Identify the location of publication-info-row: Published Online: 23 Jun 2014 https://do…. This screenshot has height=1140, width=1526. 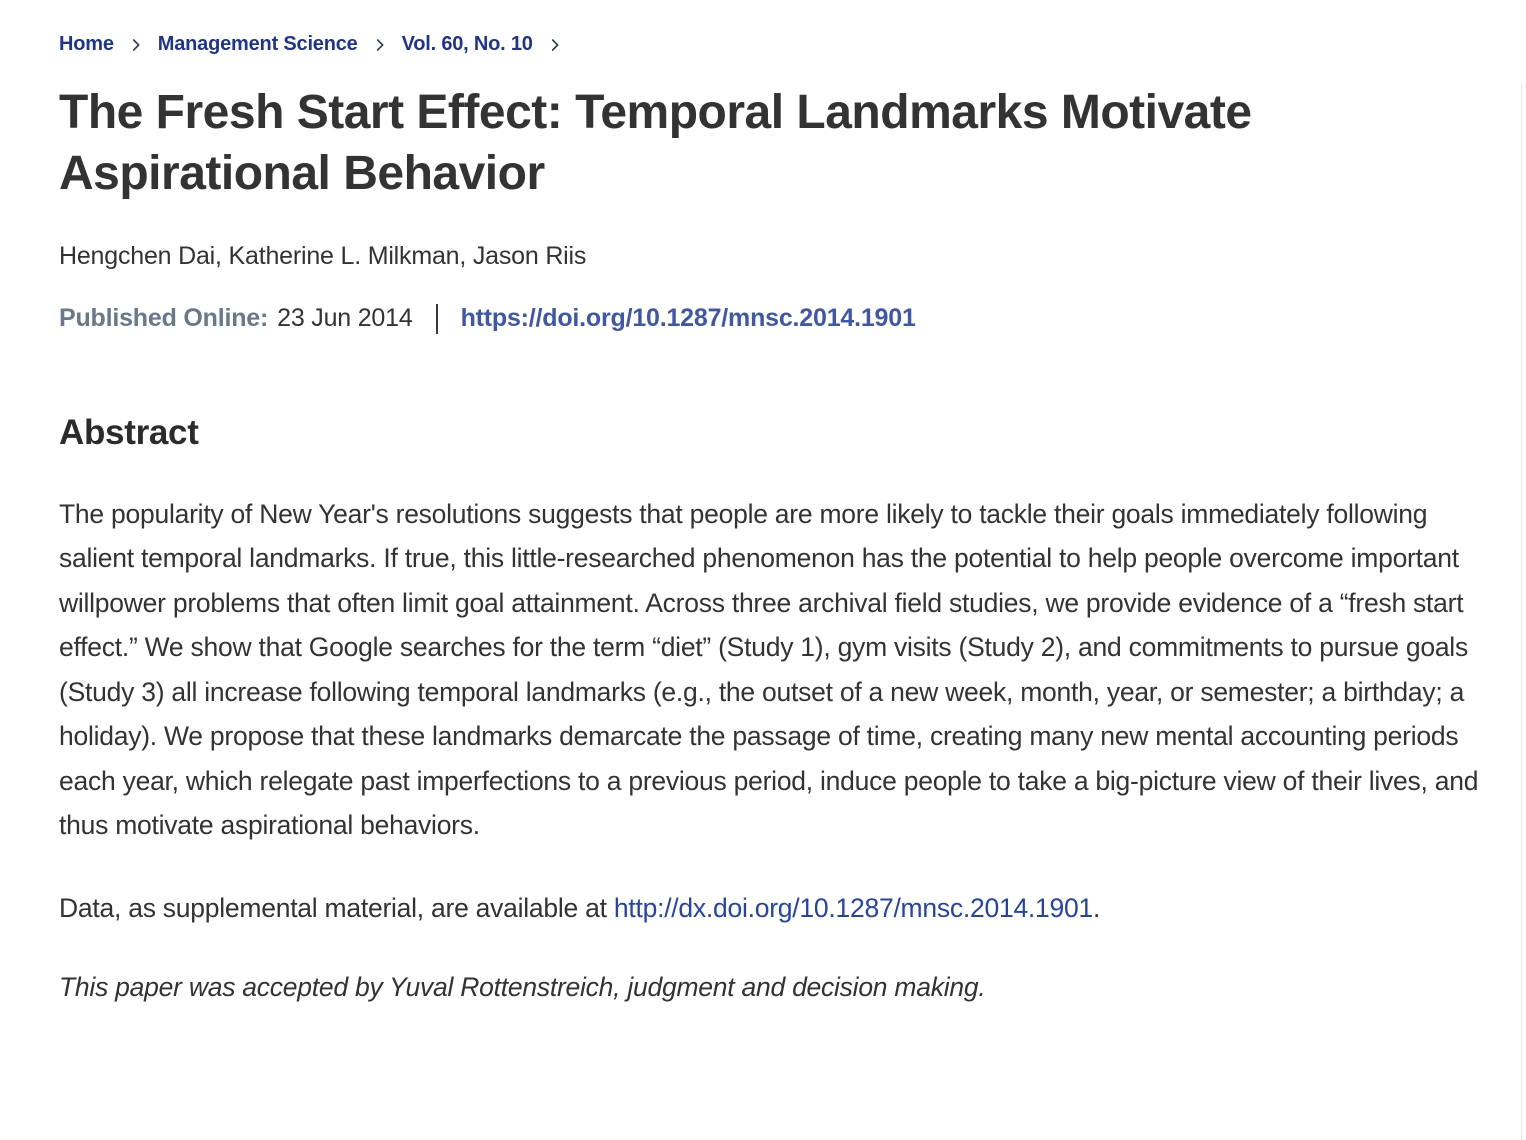
(774, 318).